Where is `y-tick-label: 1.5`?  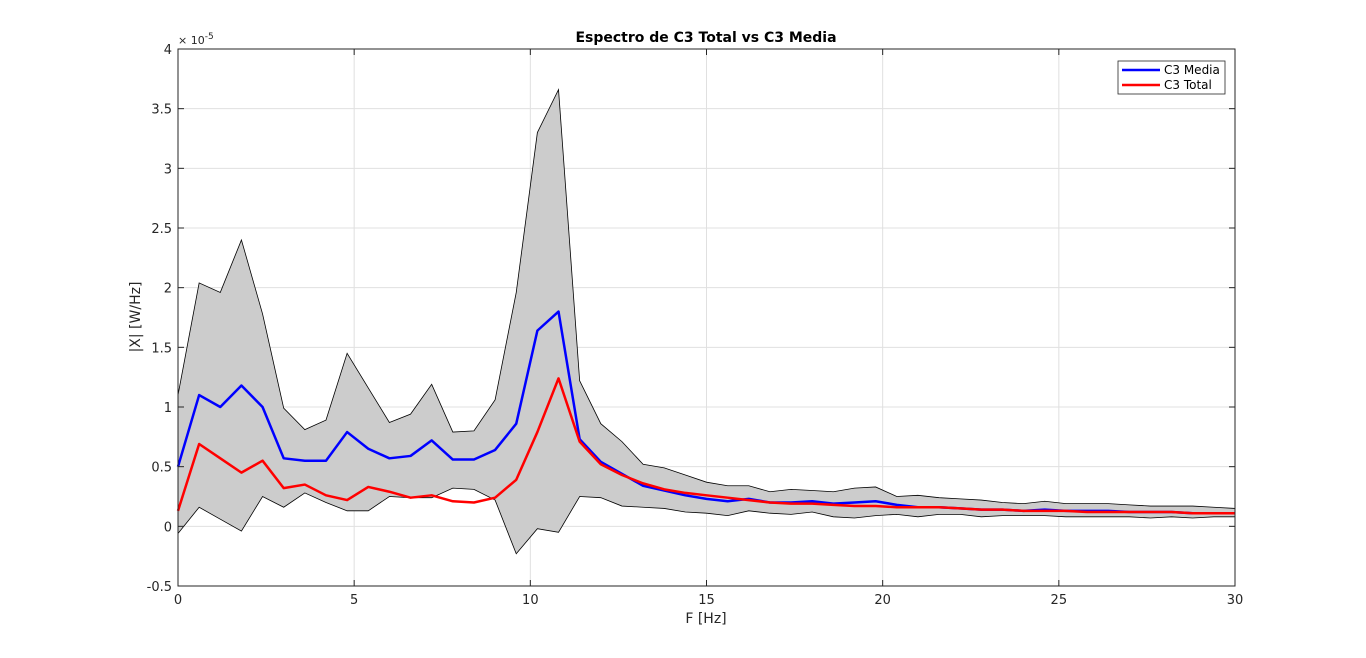 y-tick-label: 1.5 is located at coordinates (161, 348).